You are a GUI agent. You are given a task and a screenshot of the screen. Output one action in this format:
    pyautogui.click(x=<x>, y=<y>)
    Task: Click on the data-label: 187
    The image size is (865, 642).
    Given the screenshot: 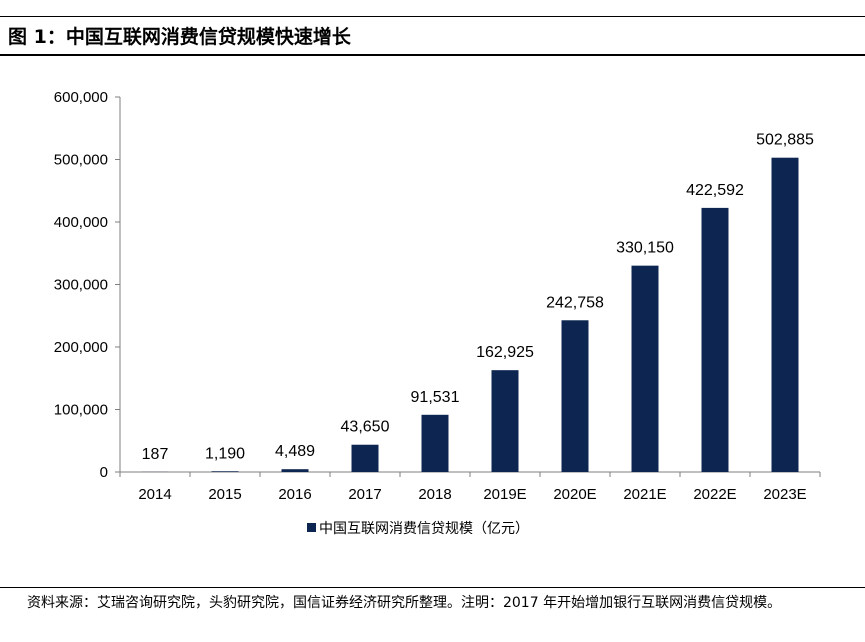 What is the action you would take?
    pyautogui.click(x=155, y=454)
    